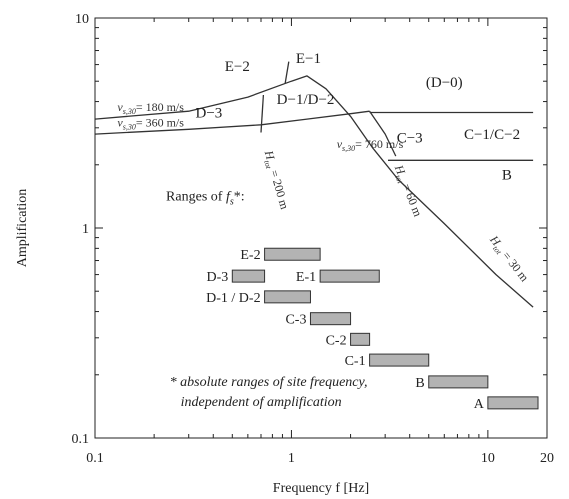 The image size is (569, 499). Describe the element at coordinates (239, 197) in the screenshot. I see `ranges-heading-suffix: *:` at that location.